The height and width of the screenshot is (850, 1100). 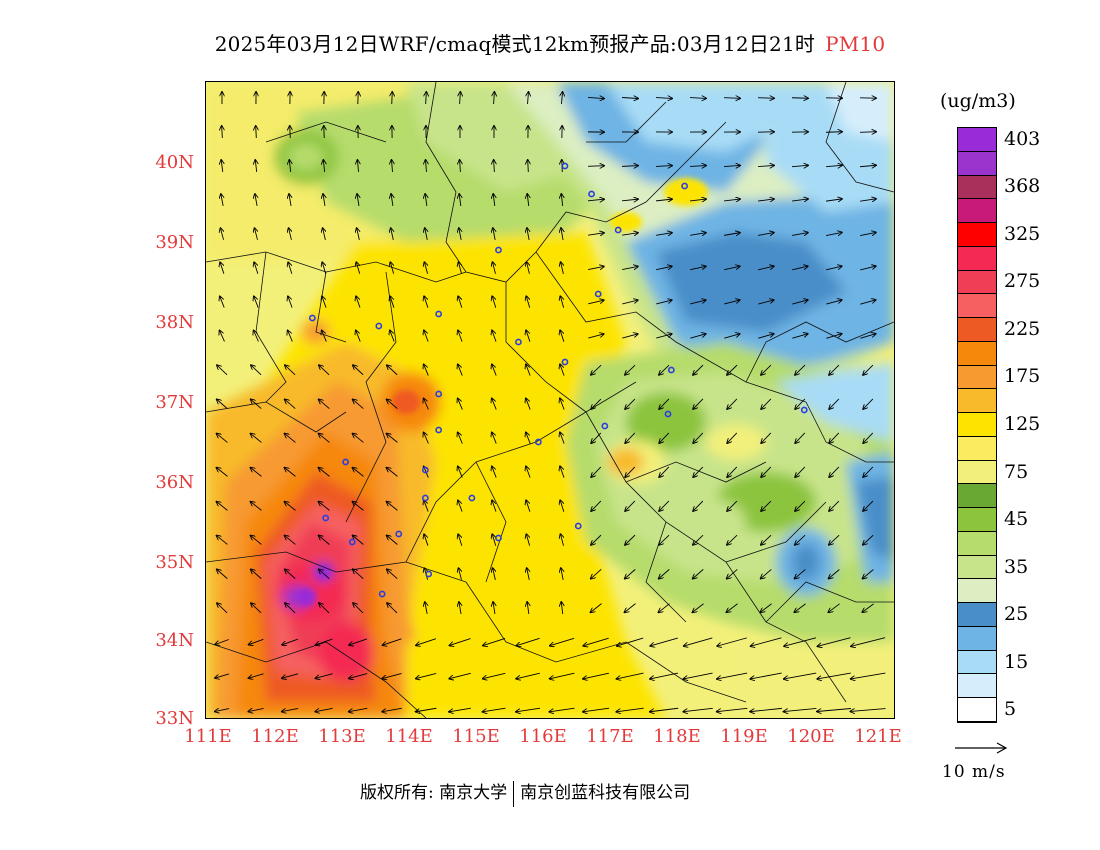 What do you see at coordinates (878, 736) in the screenshot?
I see `lon-label-121e: 121E` at bounding box center [878, 736].